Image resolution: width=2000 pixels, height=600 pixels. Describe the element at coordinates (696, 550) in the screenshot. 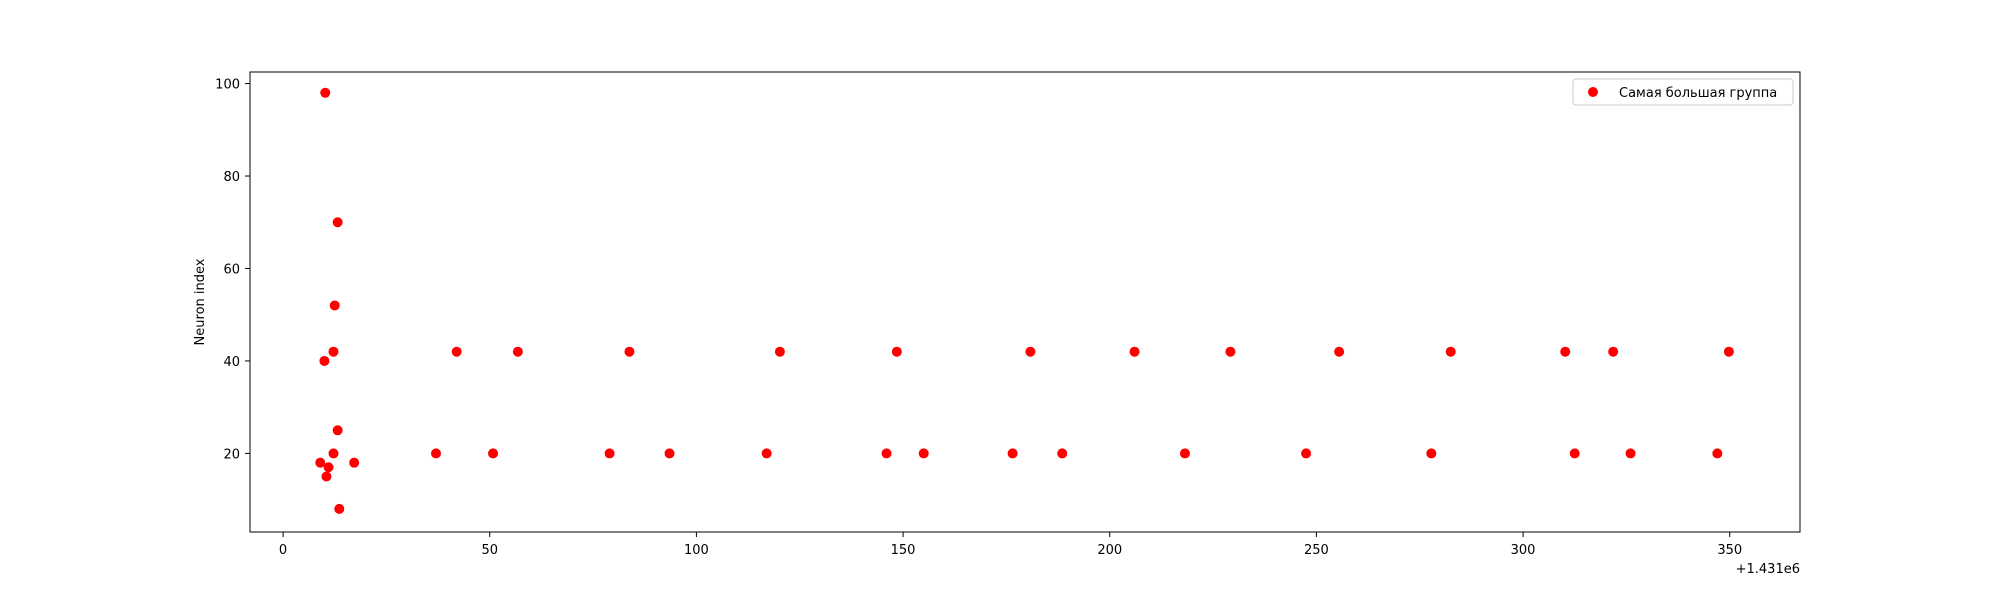

I see `x-tick-label: 100` at that location.